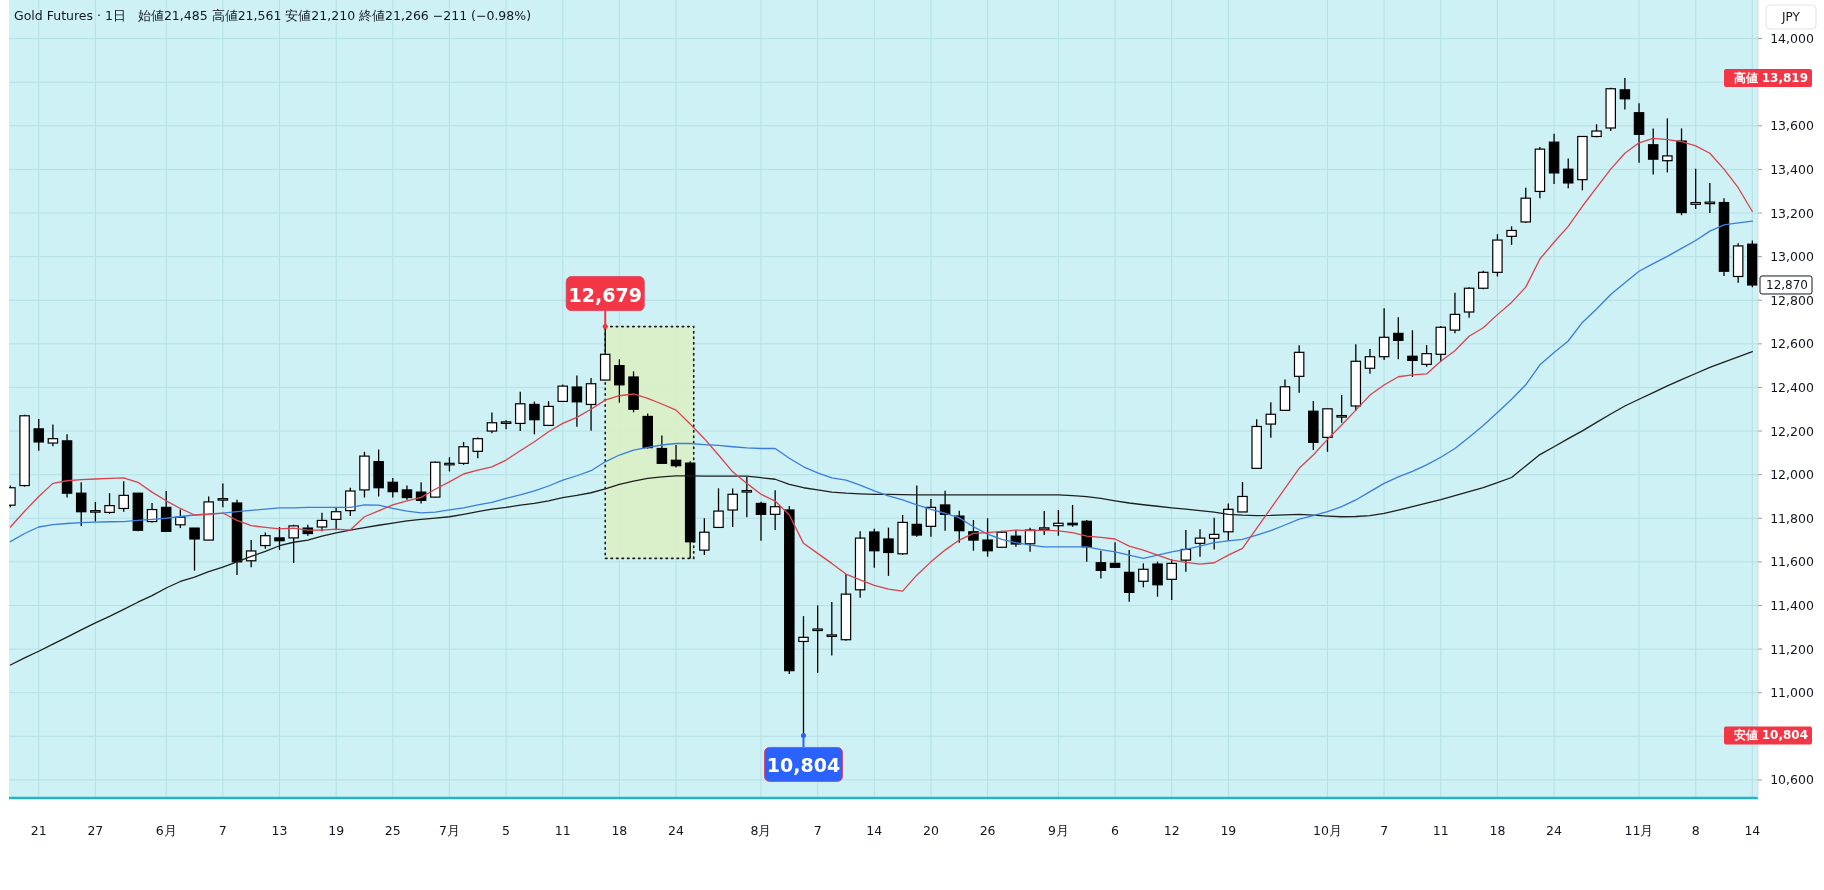  What do you see at coordinates (1058, 830) in the screenshot?
I see `x-tick-label: 9月` at bounding box center [1058, 830].